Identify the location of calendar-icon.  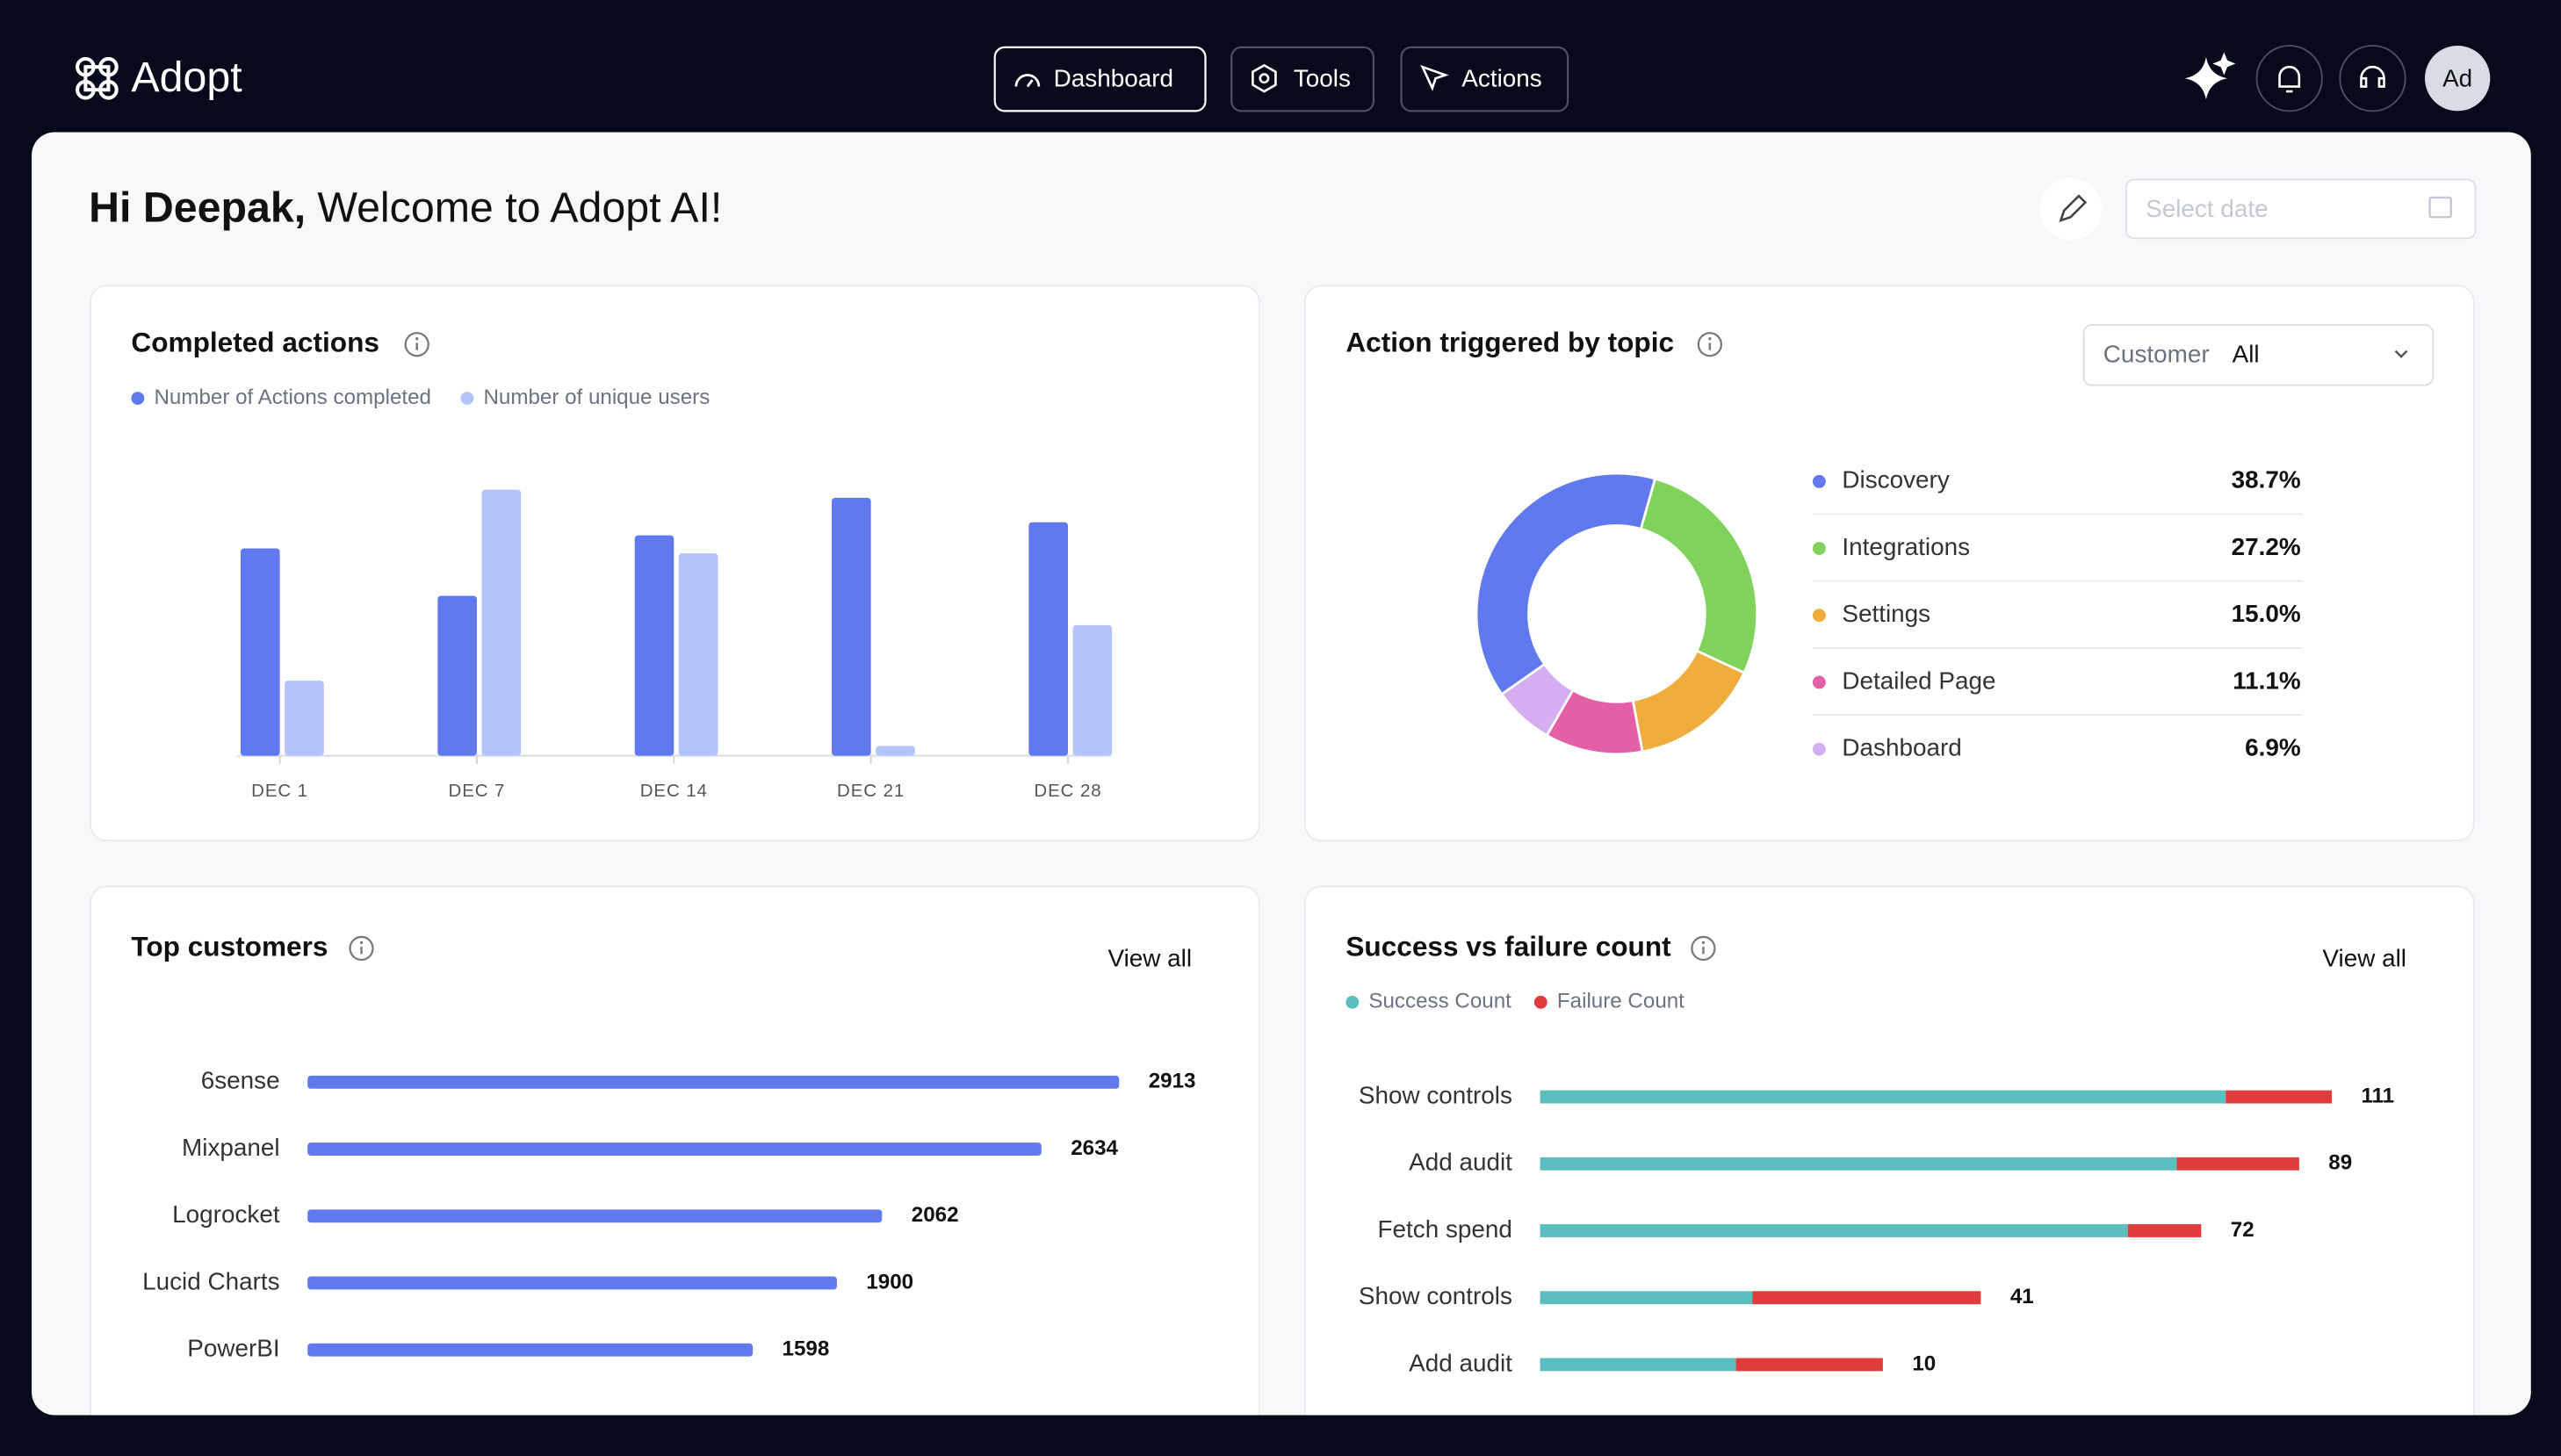
(2440, 207).